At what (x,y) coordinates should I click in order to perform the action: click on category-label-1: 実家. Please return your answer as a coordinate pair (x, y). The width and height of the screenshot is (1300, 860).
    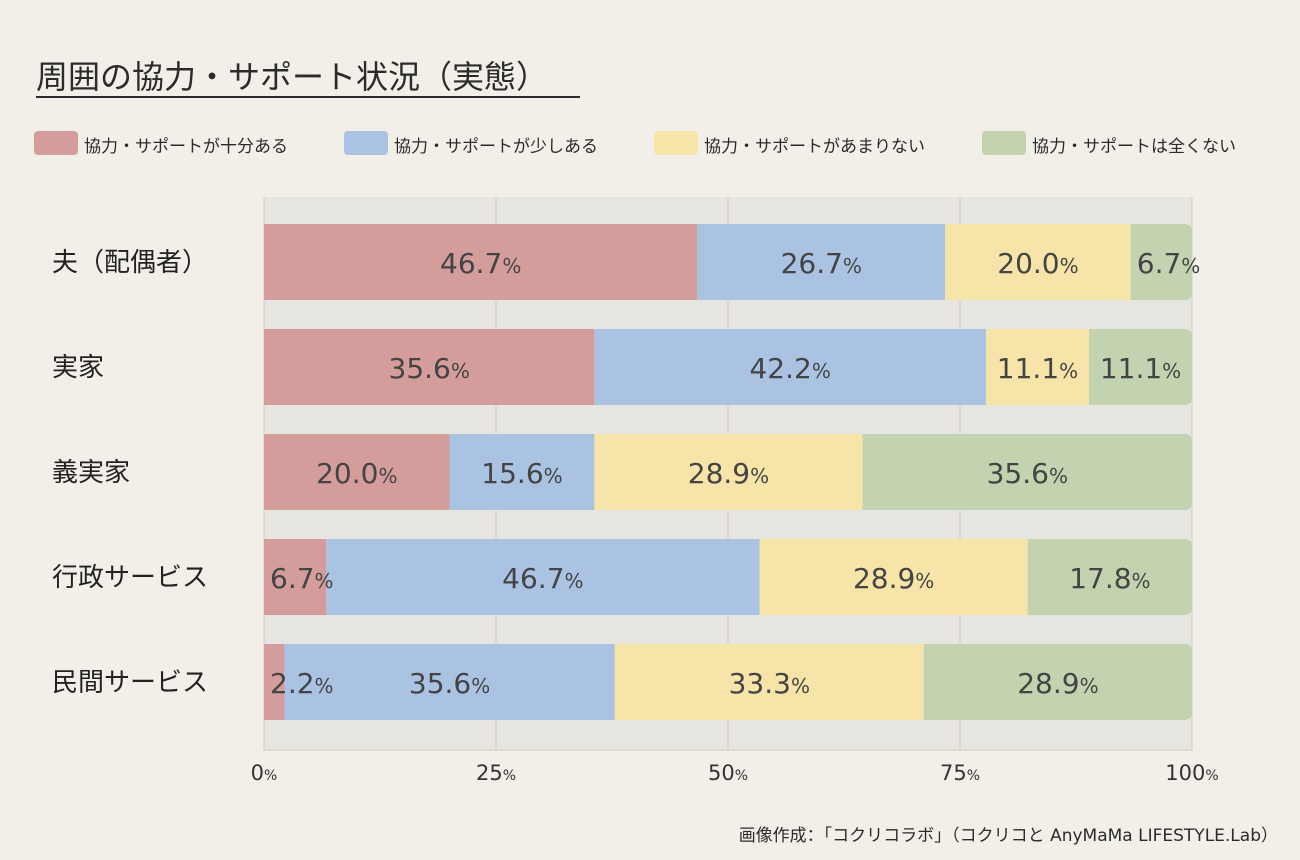
    Looking at the image, I should click on (78, 368).